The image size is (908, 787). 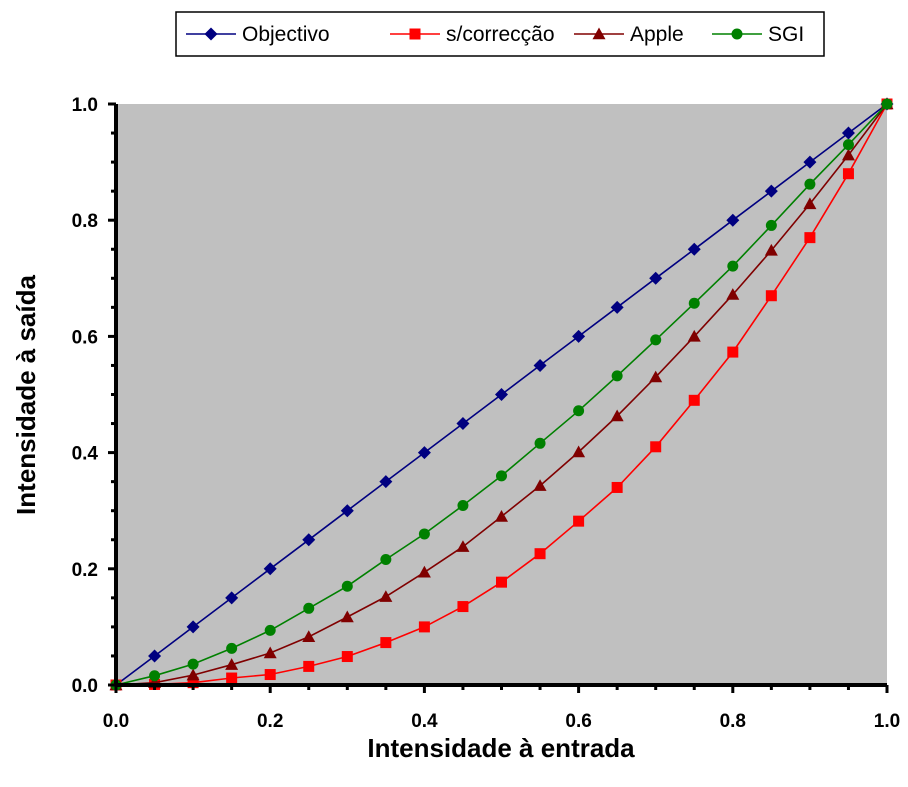 What do you see at coordinates (415, 34) in the screenshot?
I see `legend-marker-s-correccao` at bounding box center [415, 34].